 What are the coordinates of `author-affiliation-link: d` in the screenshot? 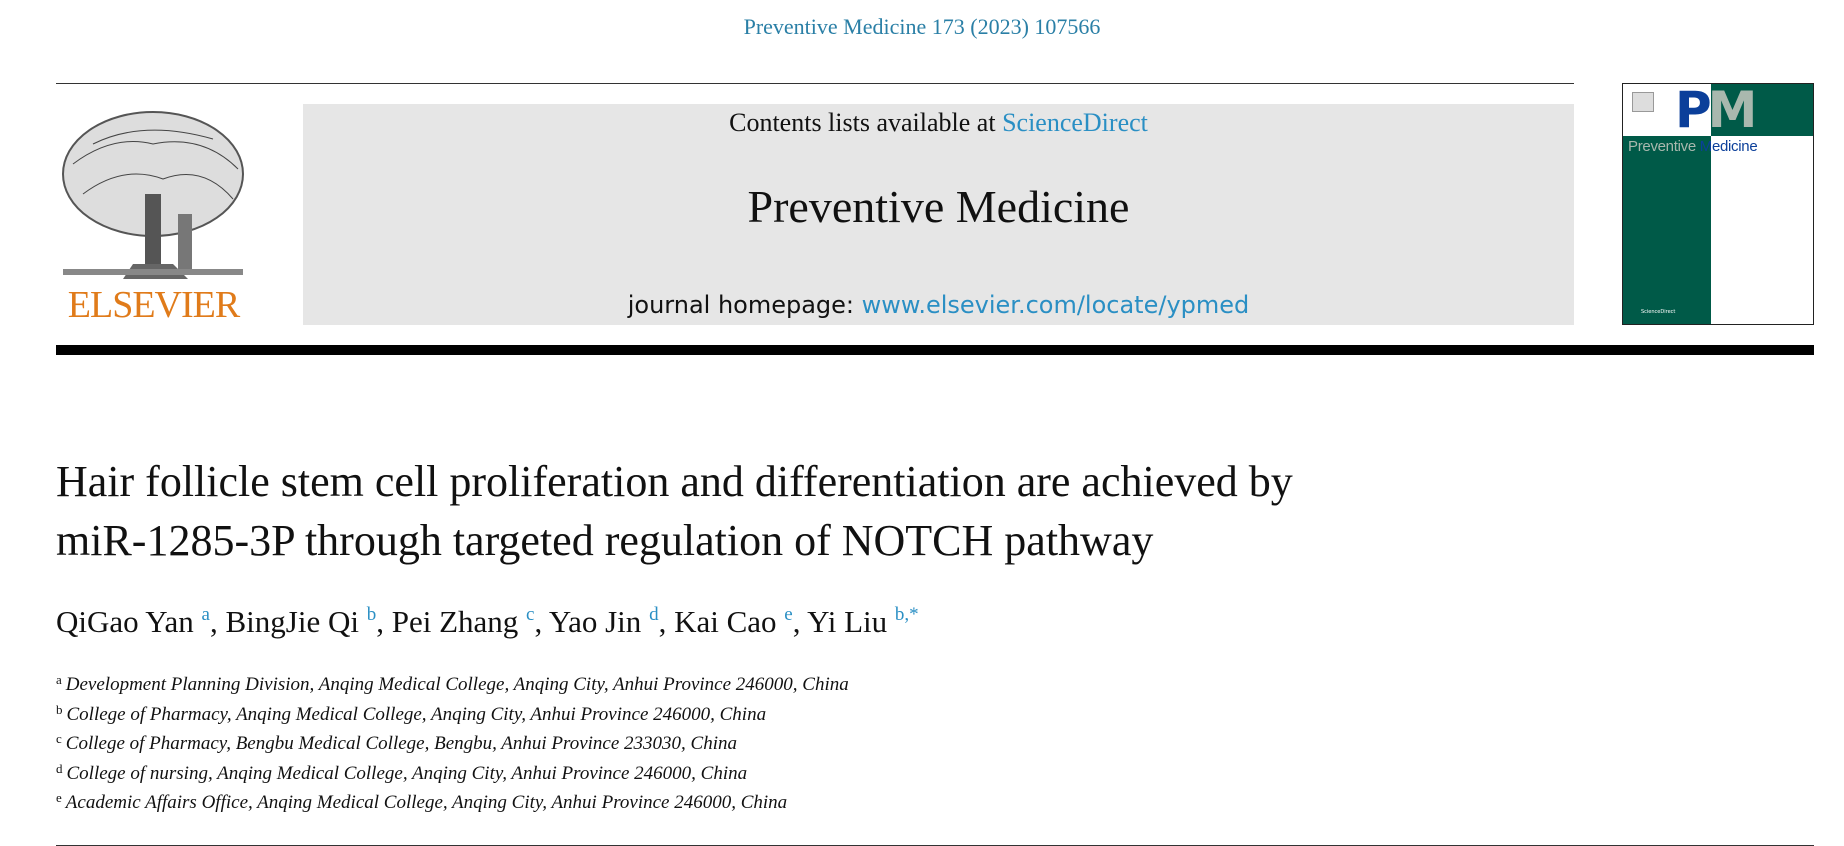 It's located at (654, 614).